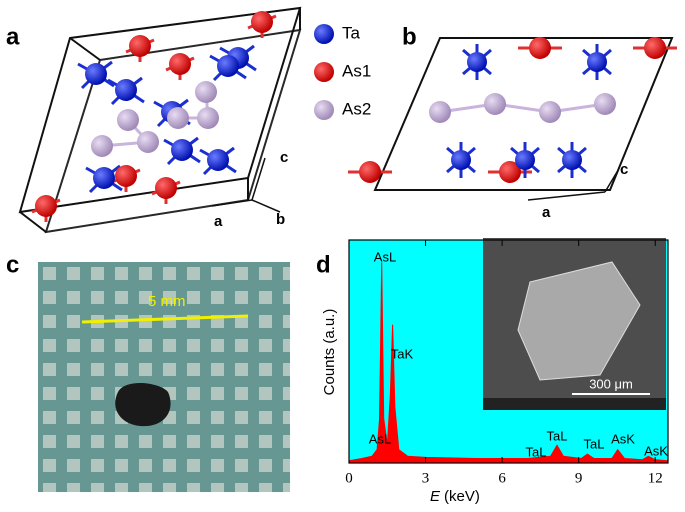  What do you see at coordinates (611, 383) in the screenshot?
I see `sem-scale-label: 300 μm` at bounding box center [611, 383].